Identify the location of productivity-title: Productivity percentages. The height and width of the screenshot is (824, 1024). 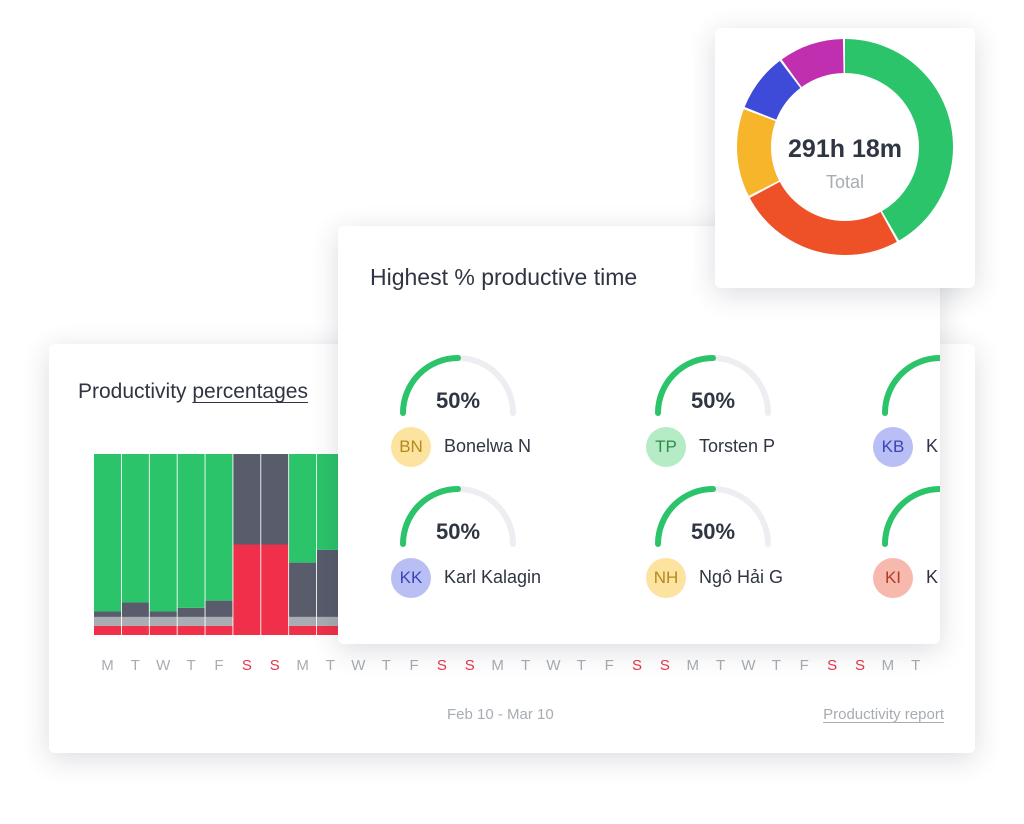
(193, 392).